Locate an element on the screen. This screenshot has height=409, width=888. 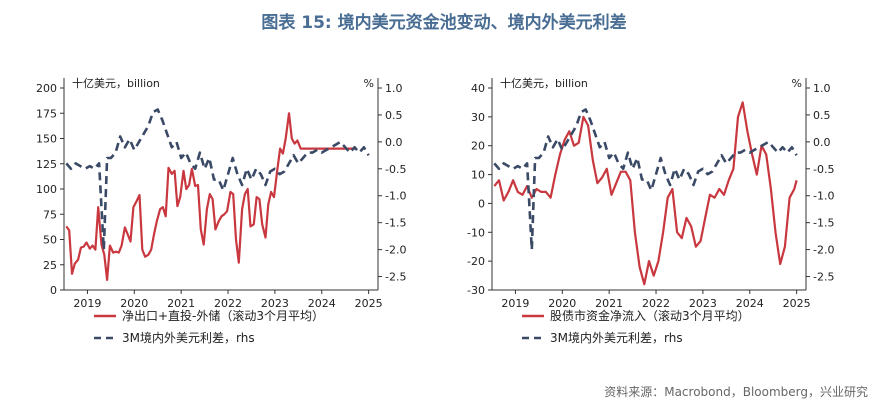
page-title: 图表 15: 境内美元资金池变动、境内外美元利差 is located at coordinates (444, 23).